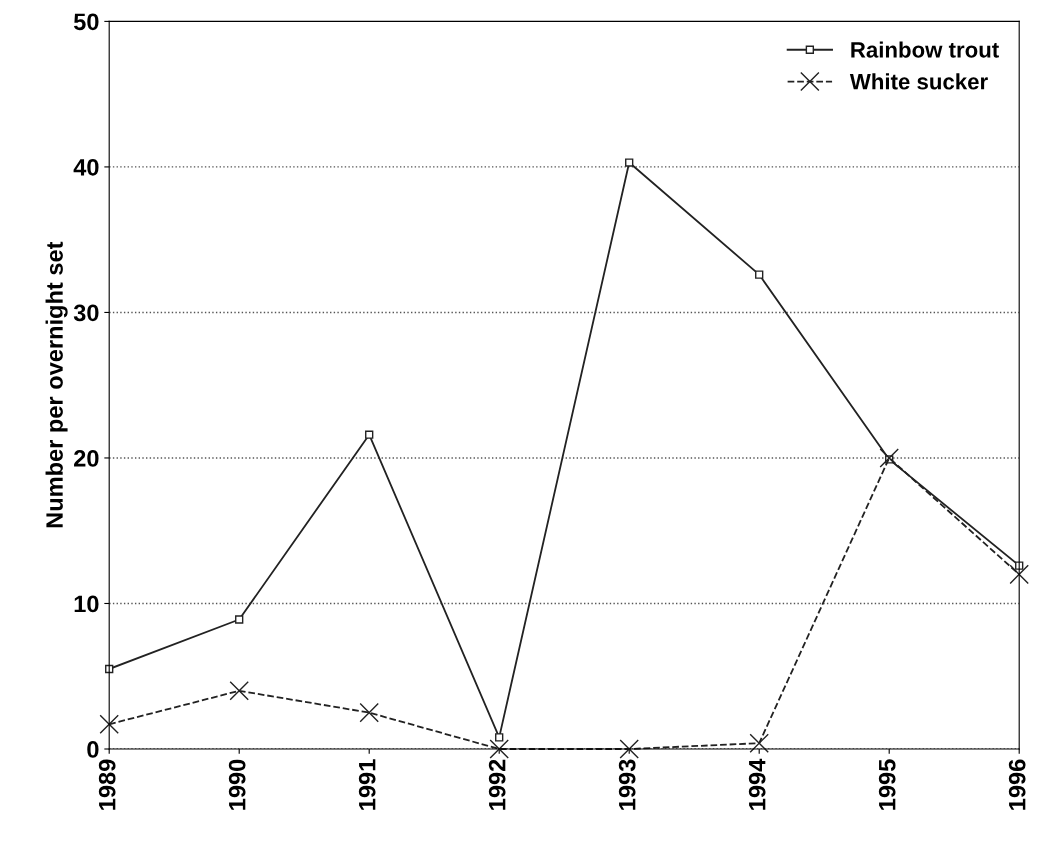 The width and height of the screenshot is (1040, 856). Describe the element at coordinates (925, 49) in the screenshot. I see `legend-label: Rainbow trout` at that location.